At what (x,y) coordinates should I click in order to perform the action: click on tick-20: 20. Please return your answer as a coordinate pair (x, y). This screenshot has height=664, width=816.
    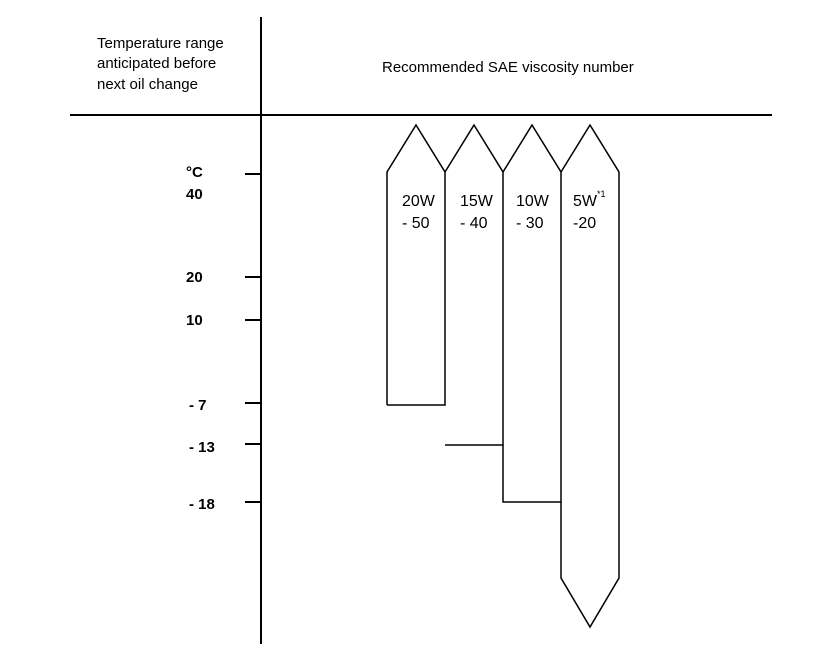
    Looking at the image, I should click on (223, 277).